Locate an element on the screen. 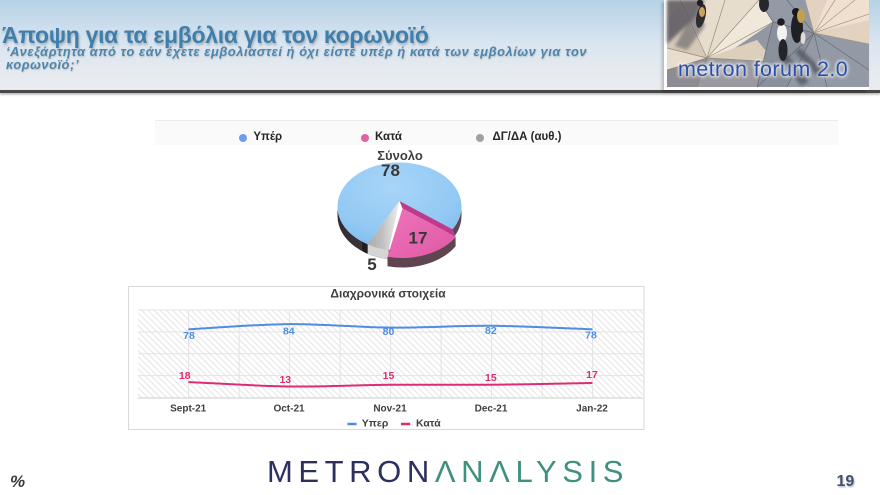 The image size is (880, 495). svg-text: 84 is located at coordinates (289, 332).